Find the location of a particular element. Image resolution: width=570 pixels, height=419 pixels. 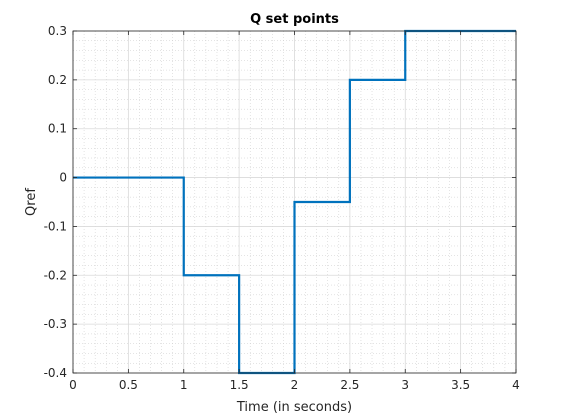

y-tick-labels: -0.4 -0.3 -0.2 -0.1 0 0.1 0.2 0.3 is located at coordinates (55, 202).